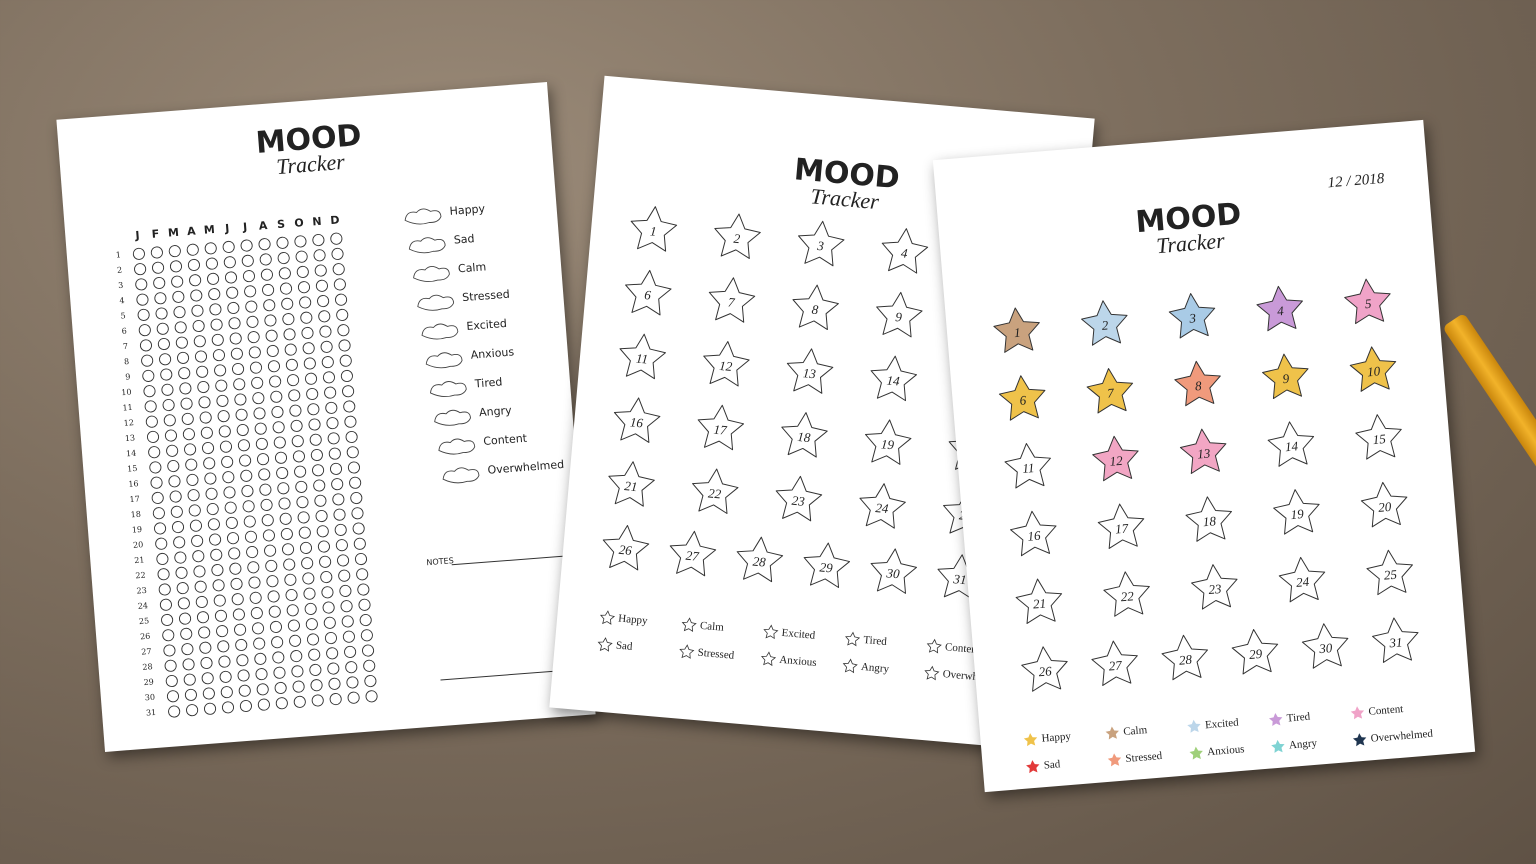  Describe the element at coordinates (624, 645) in the screenshot. I see `mood-label: Sad` at that location.